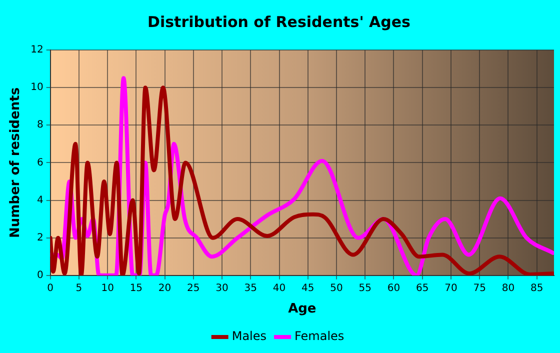 Image resolution: width=560 pixels, height=353 pixels. I want to click on y-tick-label: 6, so click(40, 162).